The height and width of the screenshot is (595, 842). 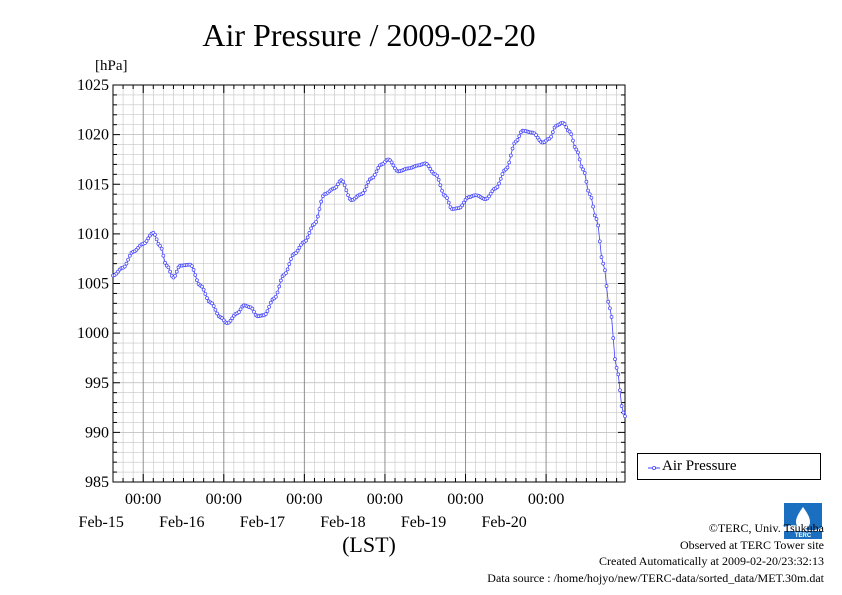 I want to click on legend-swatch, so click(x=654, y=468).